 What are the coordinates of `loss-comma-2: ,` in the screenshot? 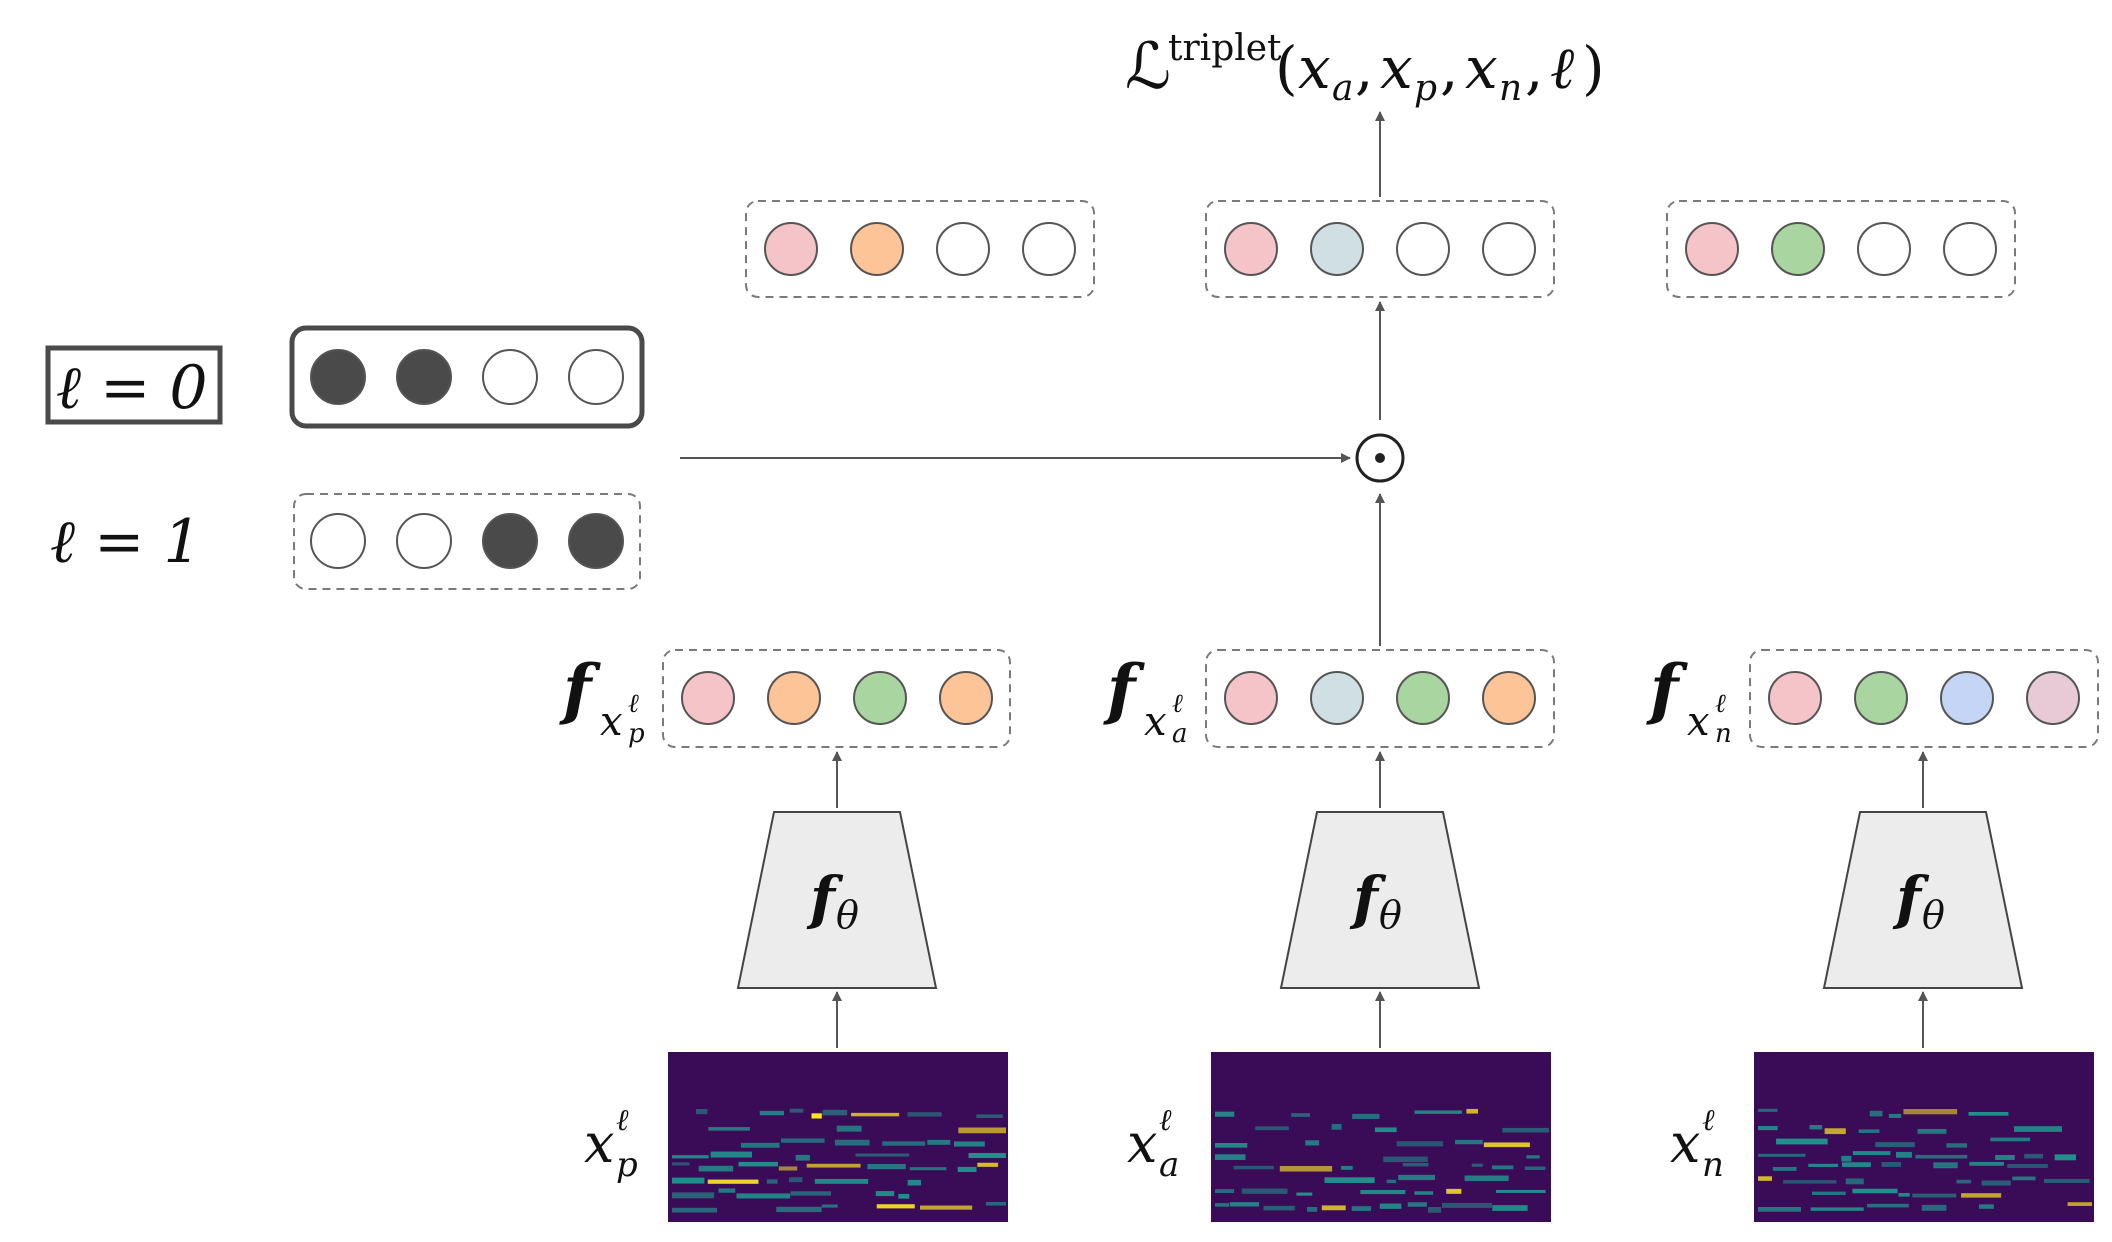 It's located at (1449, 68).